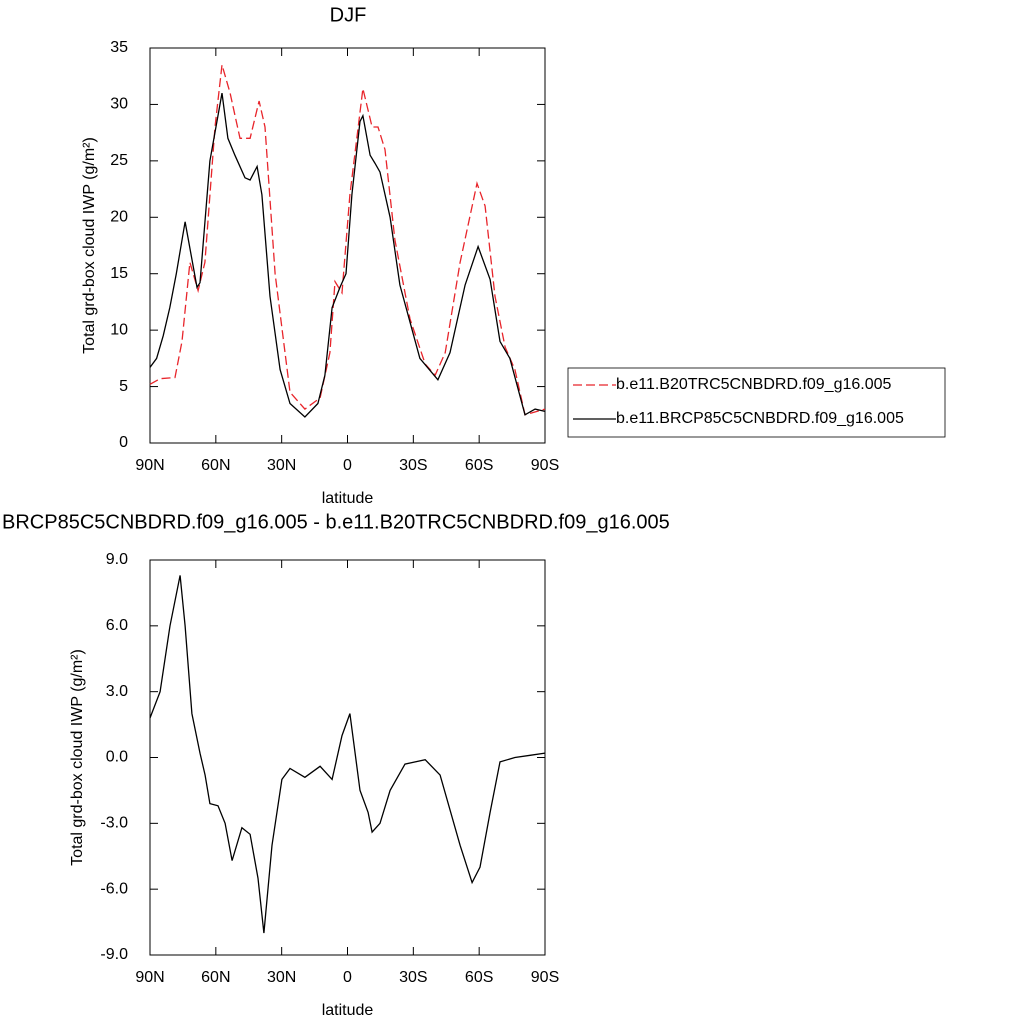 The height and width of the screenshot is (1029, 1024). Describe the element at coordinates (123, 442) in the screenshot. I see `y-tick-label: 0` at that location.